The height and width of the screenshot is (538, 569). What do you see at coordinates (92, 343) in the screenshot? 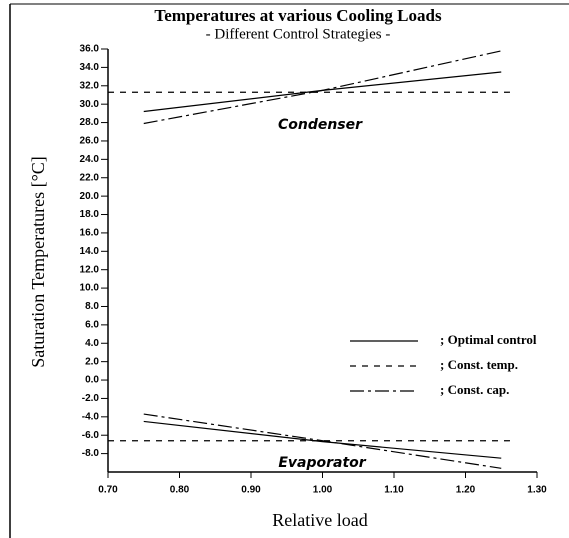
I see `y-tick-label: 4.0` at bounding box center [92, 343].